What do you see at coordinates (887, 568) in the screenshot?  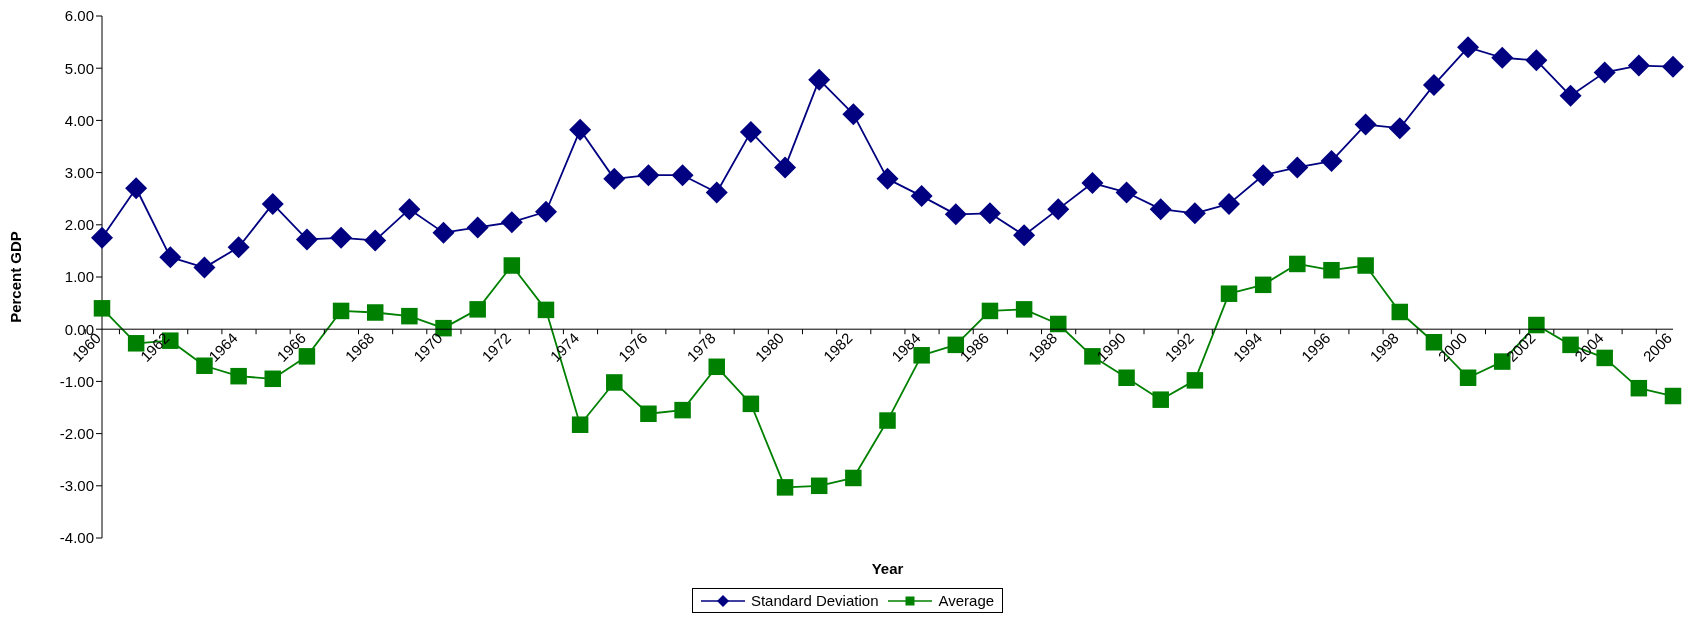 I see `x-axis-title: Year` at bounding box center [887, 568].